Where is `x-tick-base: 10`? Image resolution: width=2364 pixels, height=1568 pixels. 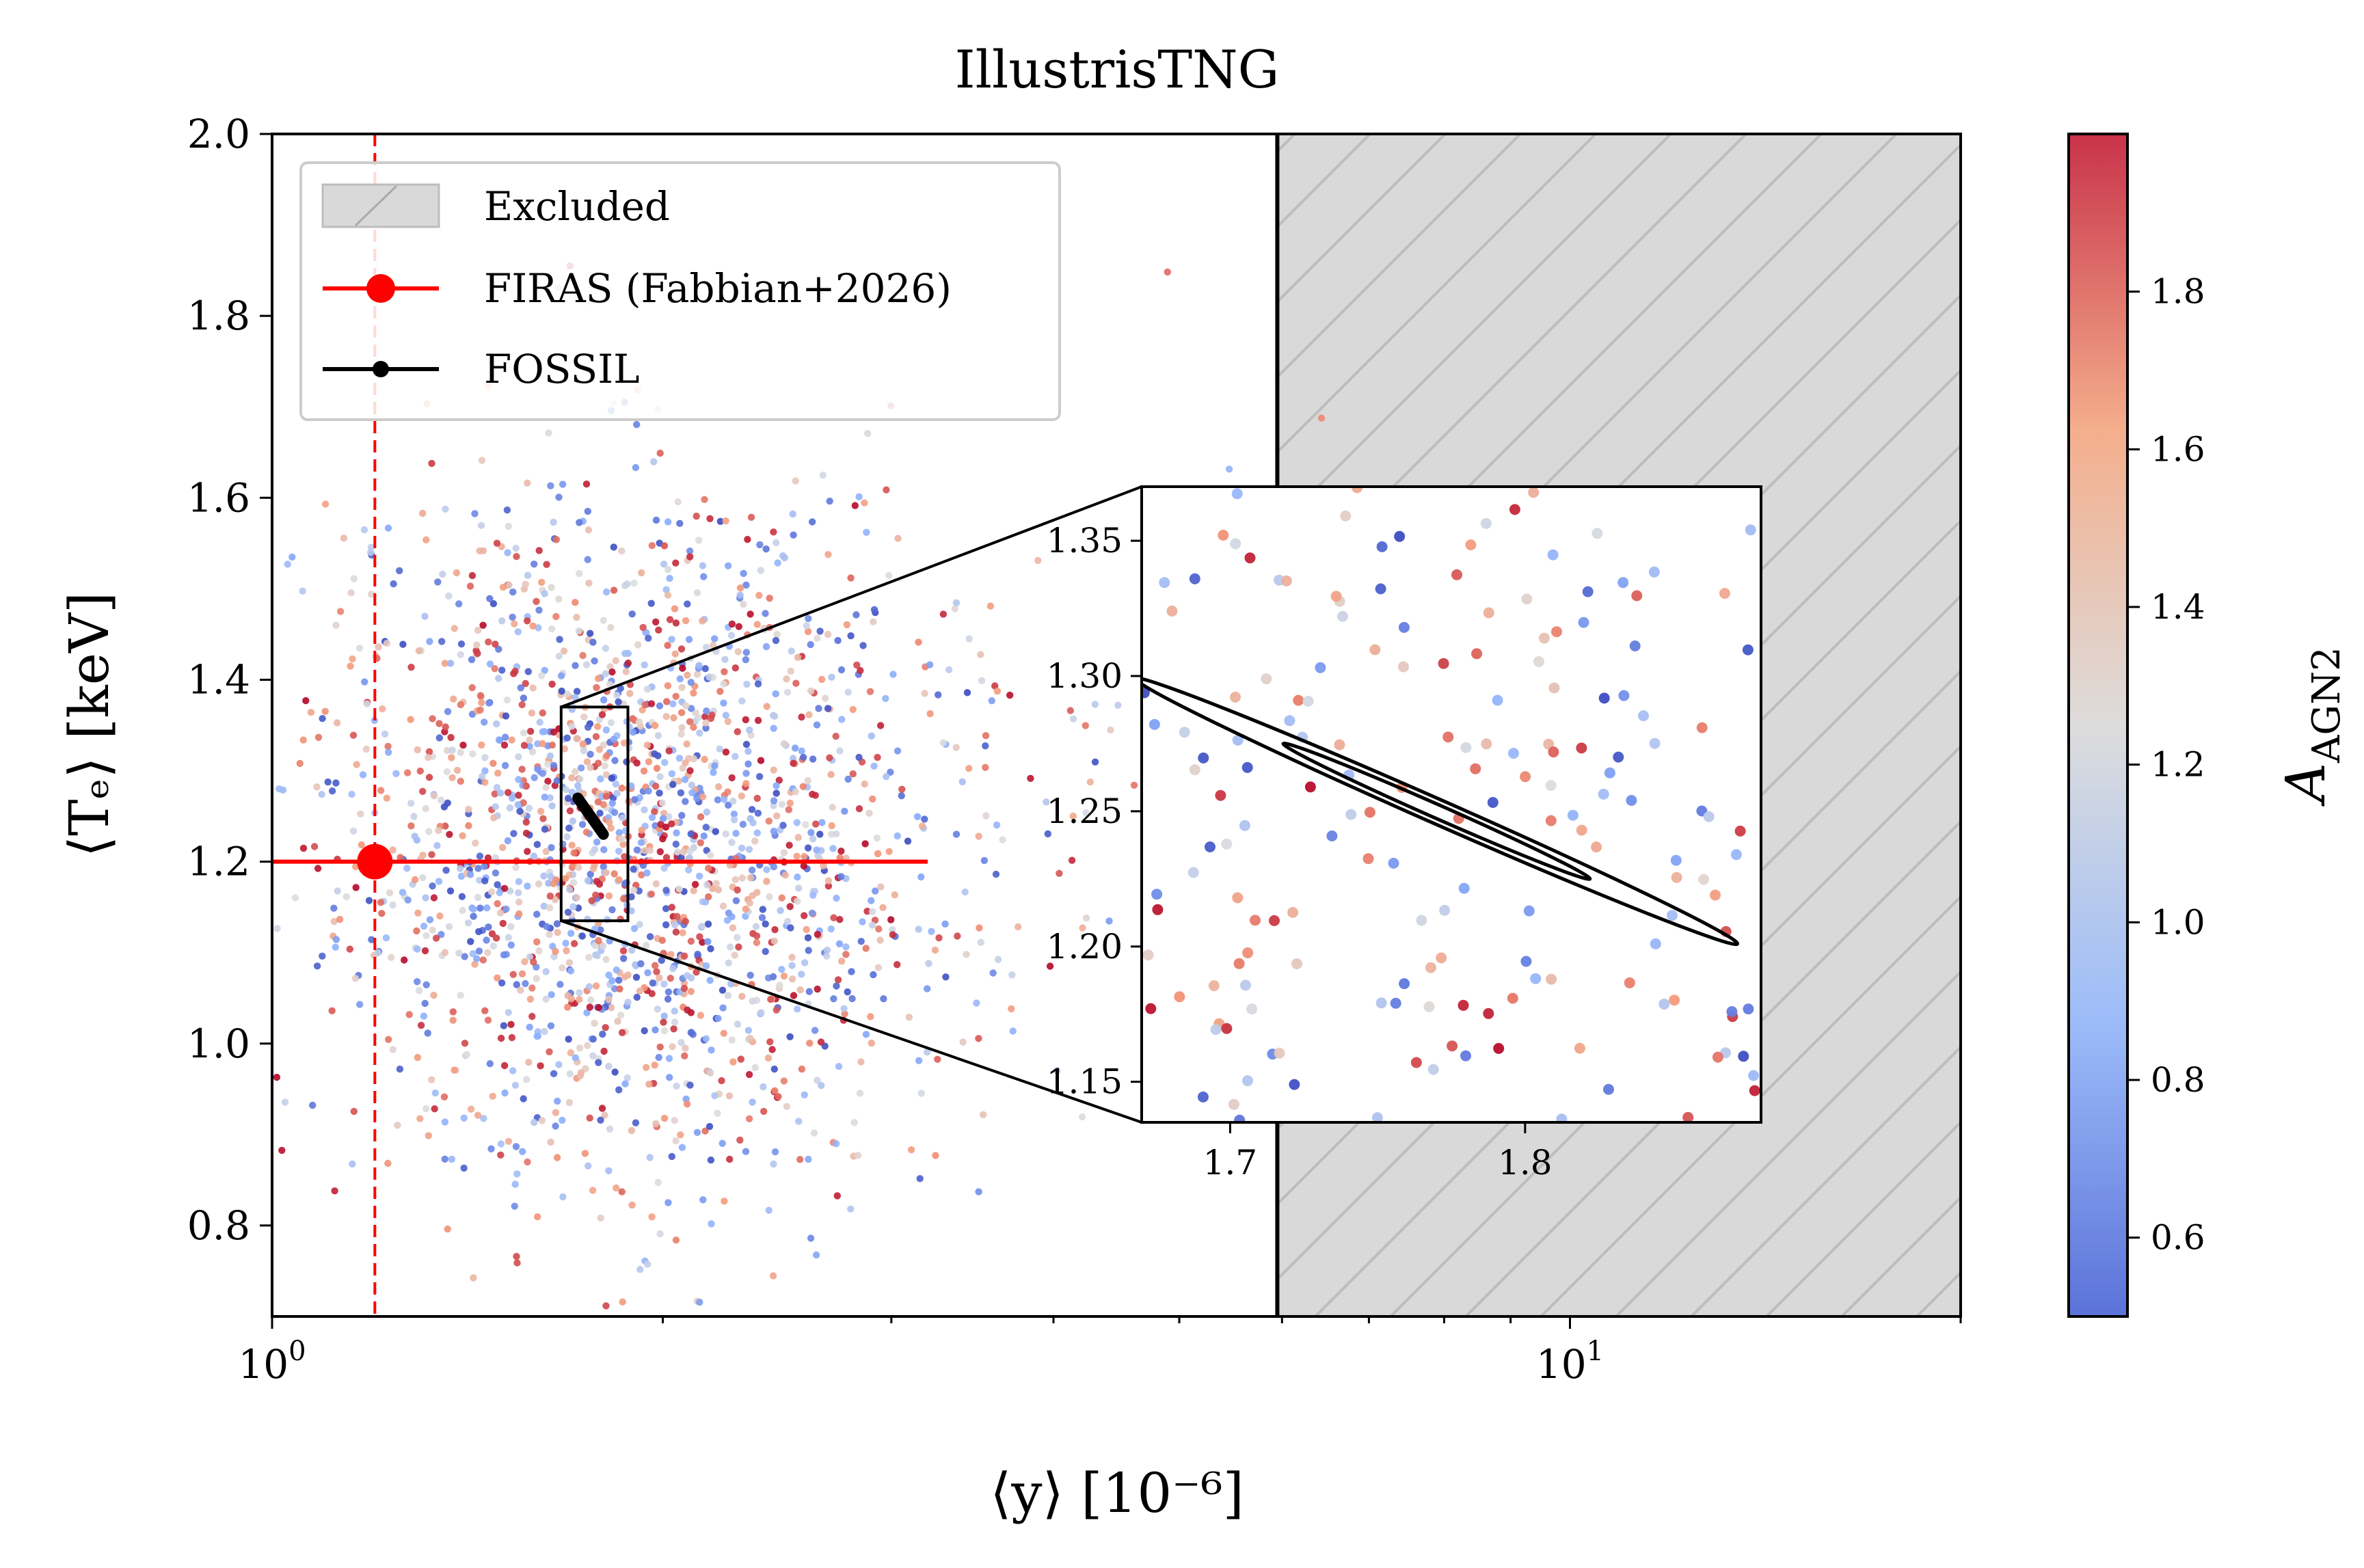 x-tick-base: 10 is located at coordinates (263, 1364).